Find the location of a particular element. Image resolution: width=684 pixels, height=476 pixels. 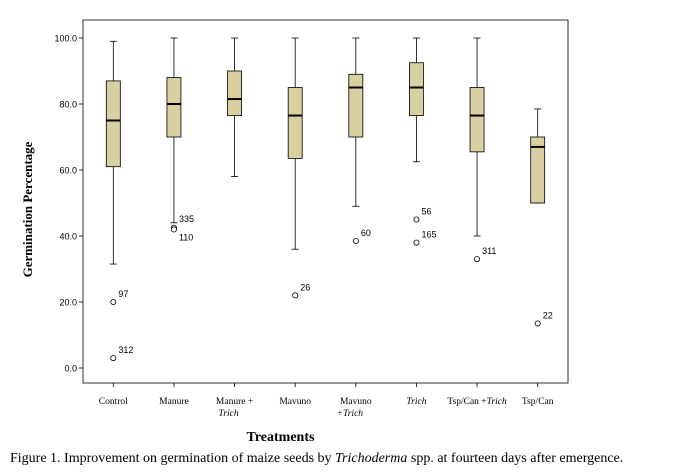

y-tick-label: 20.0 is located at coordinates (68, 303).